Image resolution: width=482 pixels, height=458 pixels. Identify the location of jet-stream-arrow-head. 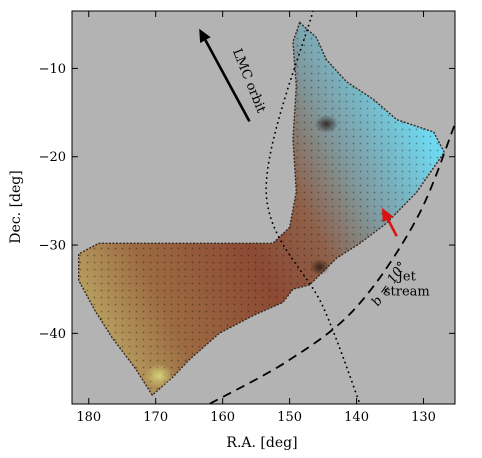
(388, 215).